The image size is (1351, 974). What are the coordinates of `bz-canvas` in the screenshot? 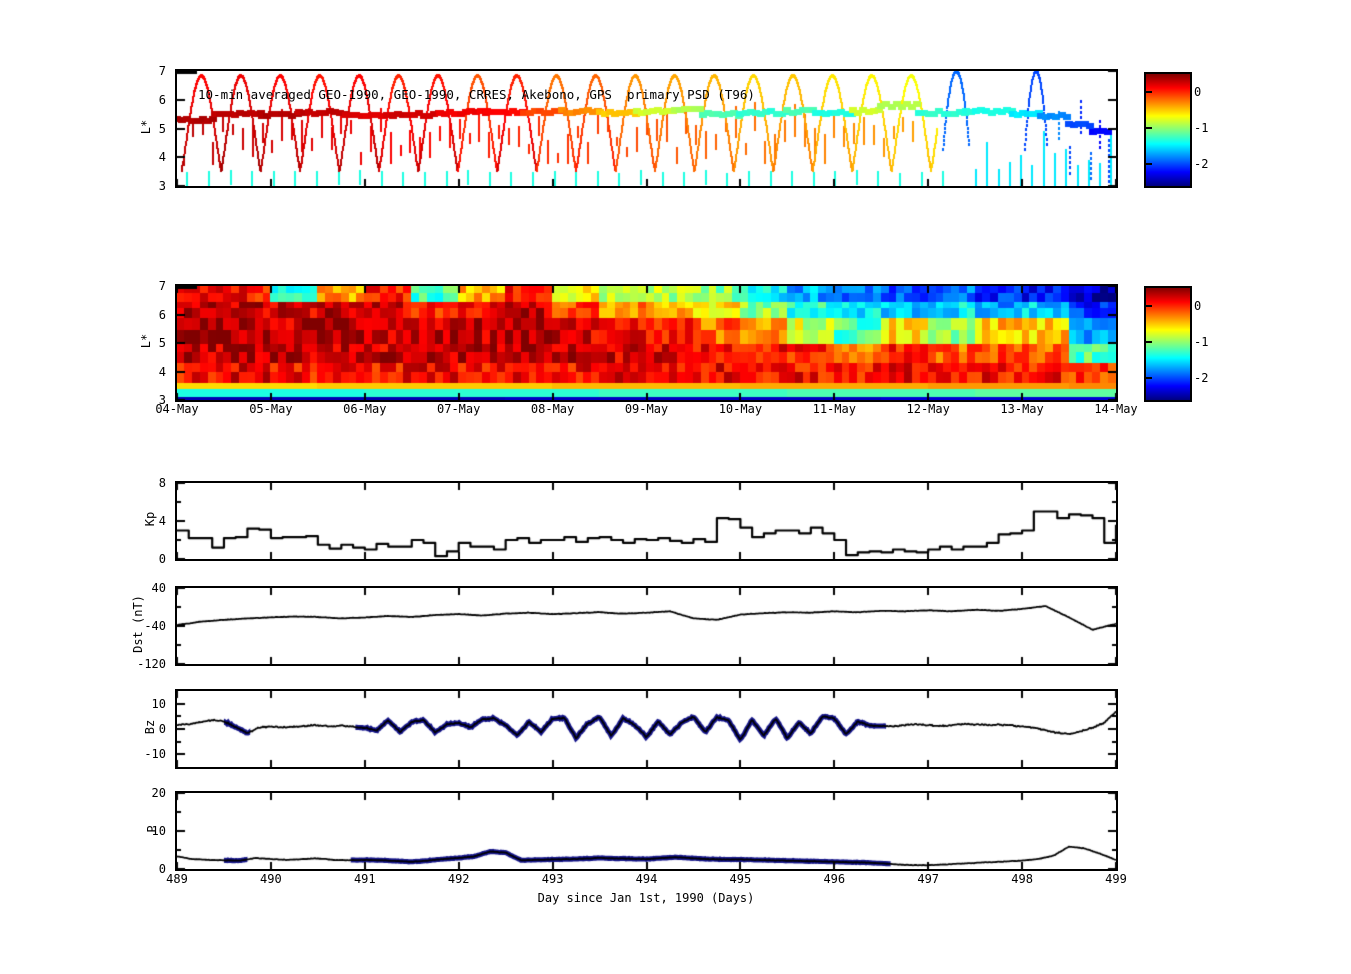 It's located at (646, 729).